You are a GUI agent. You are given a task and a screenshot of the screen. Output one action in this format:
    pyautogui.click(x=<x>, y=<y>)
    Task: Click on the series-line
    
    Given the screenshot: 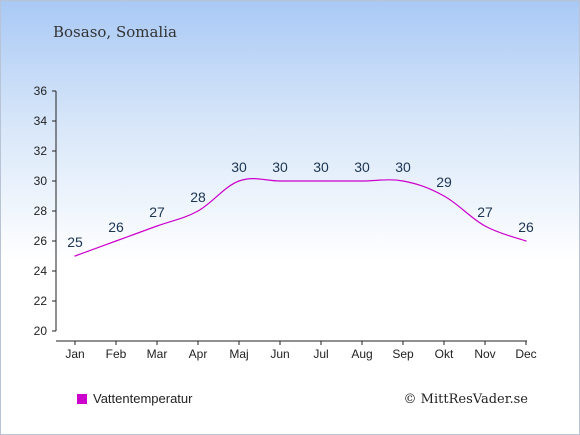 What is the action you would take?
    pyautogui.click(x=300, y=217)
    